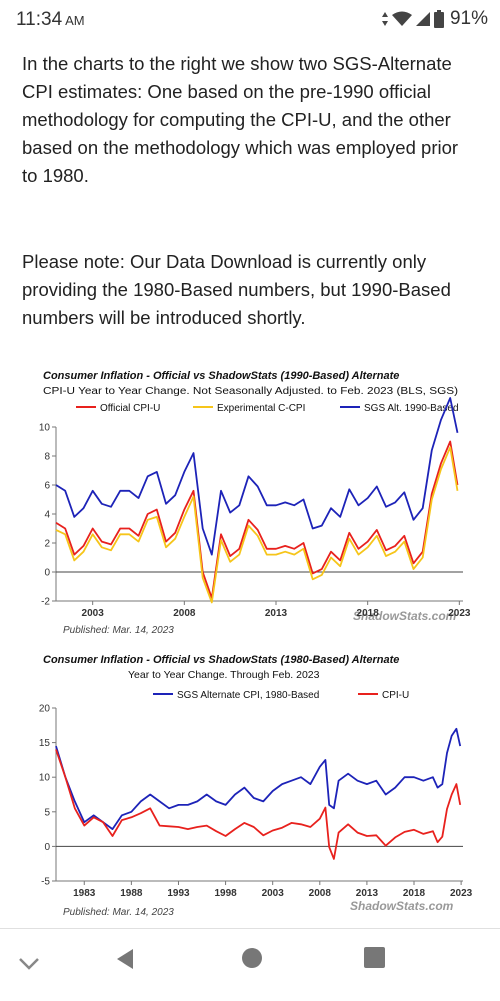  What do you see at coordinates (45, 602) in the screenshot?
I see `chart1-ytick-label: -2` at bounding box center [45, 602].